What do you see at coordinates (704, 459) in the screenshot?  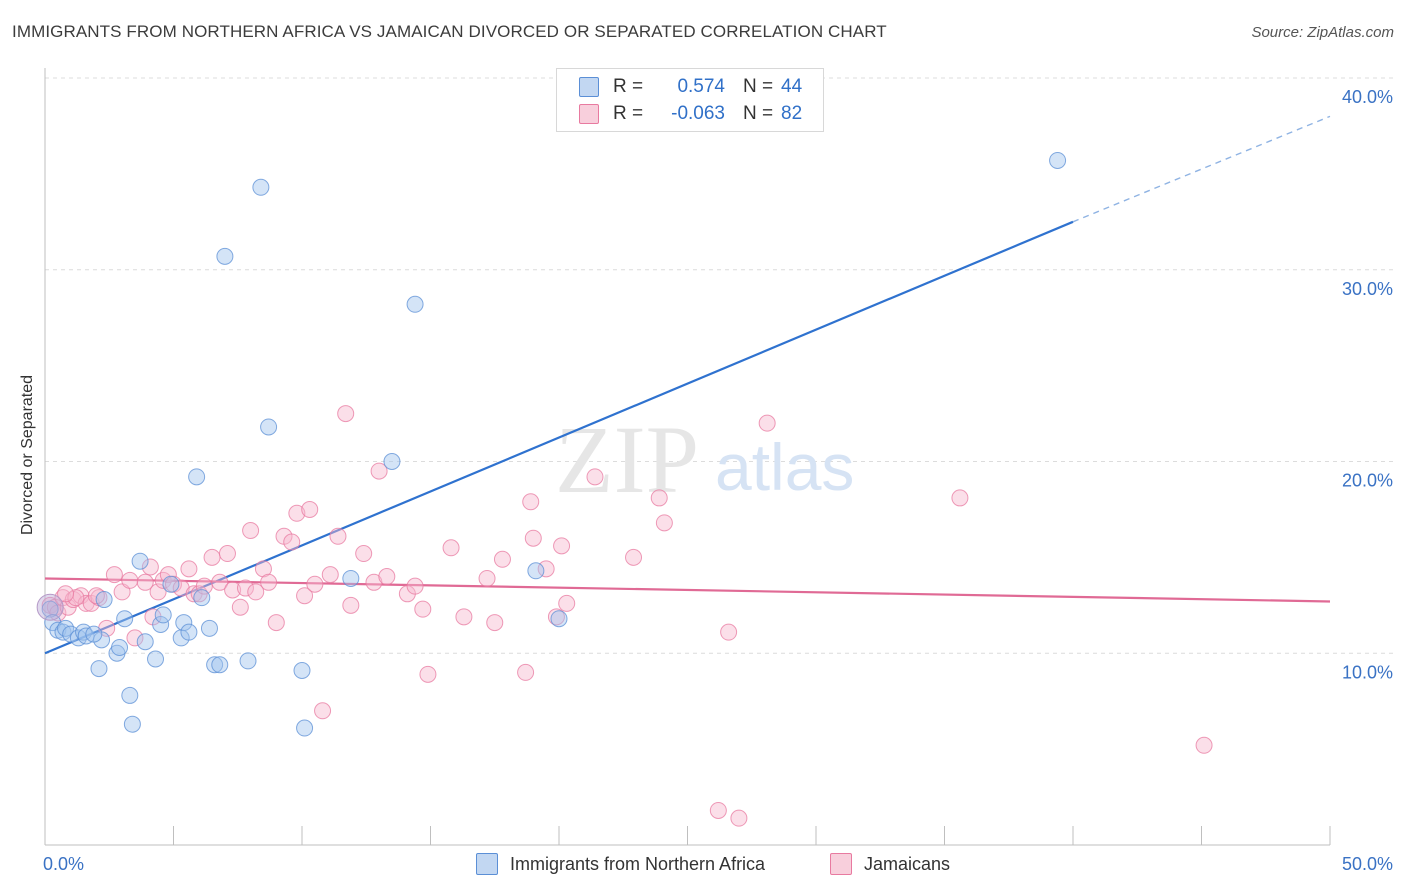 I see `watermark: ZIP atlas` at bounding box center [704, 459].